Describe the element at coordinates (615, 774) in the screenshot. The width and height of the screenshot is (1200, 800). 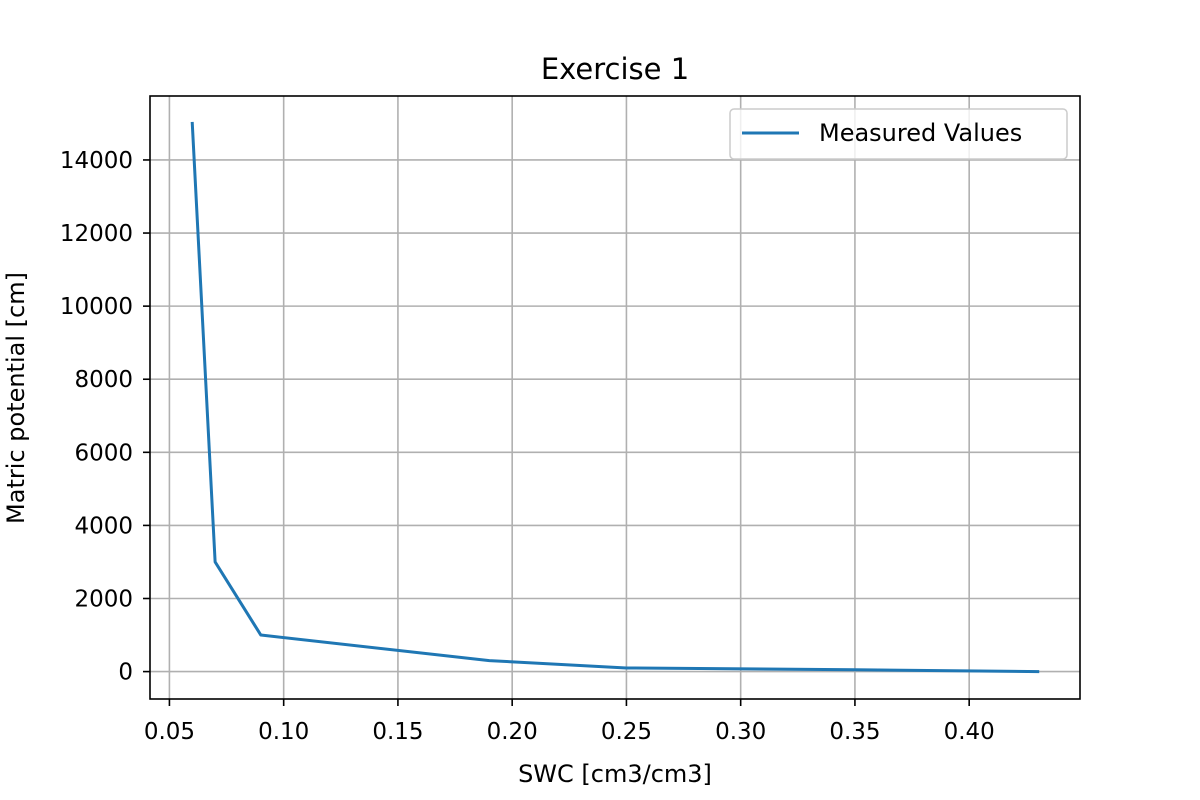
I see `x-axis-label: SWC [cm3/cm3]` at that location.